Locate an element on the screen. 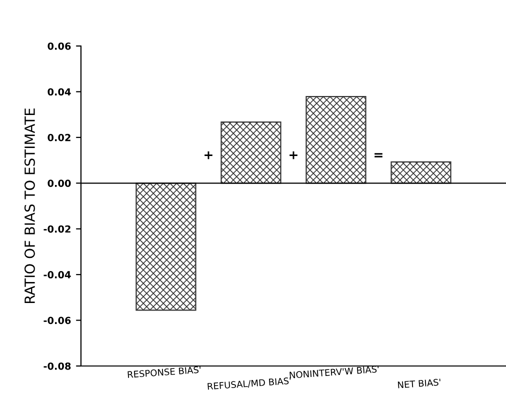 The image size is (506, 400). y-axis-title: RATIO OF BIAS TO ESTIMATE is located at coordinates (29, 206).